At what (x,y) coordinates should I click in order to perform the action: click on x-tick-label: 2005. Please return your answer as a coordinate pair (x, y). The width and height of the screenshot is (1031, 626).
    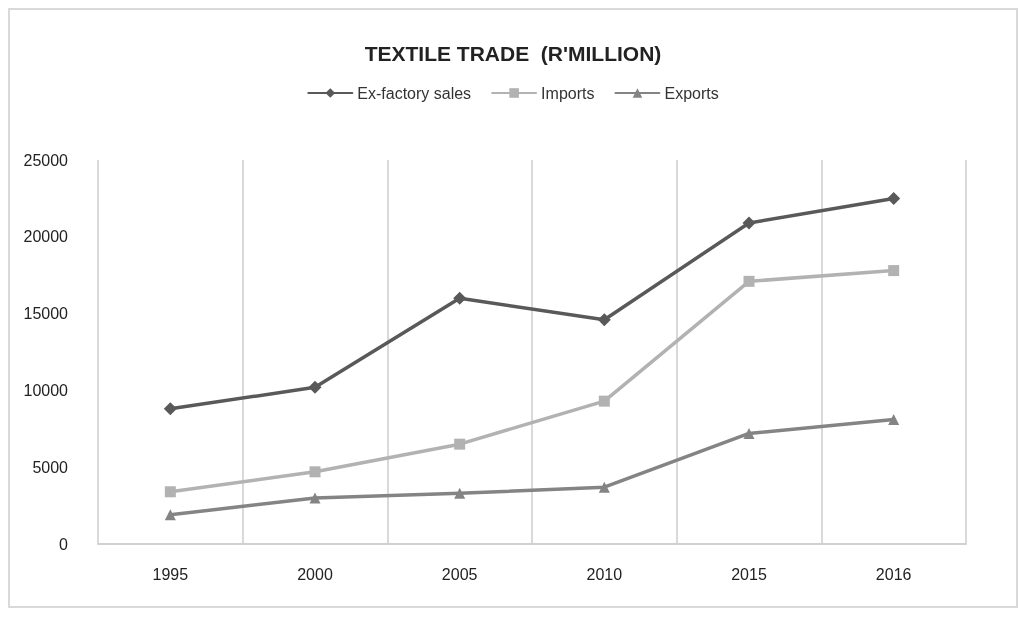
    Looking at the image, I should click on (459, 574).